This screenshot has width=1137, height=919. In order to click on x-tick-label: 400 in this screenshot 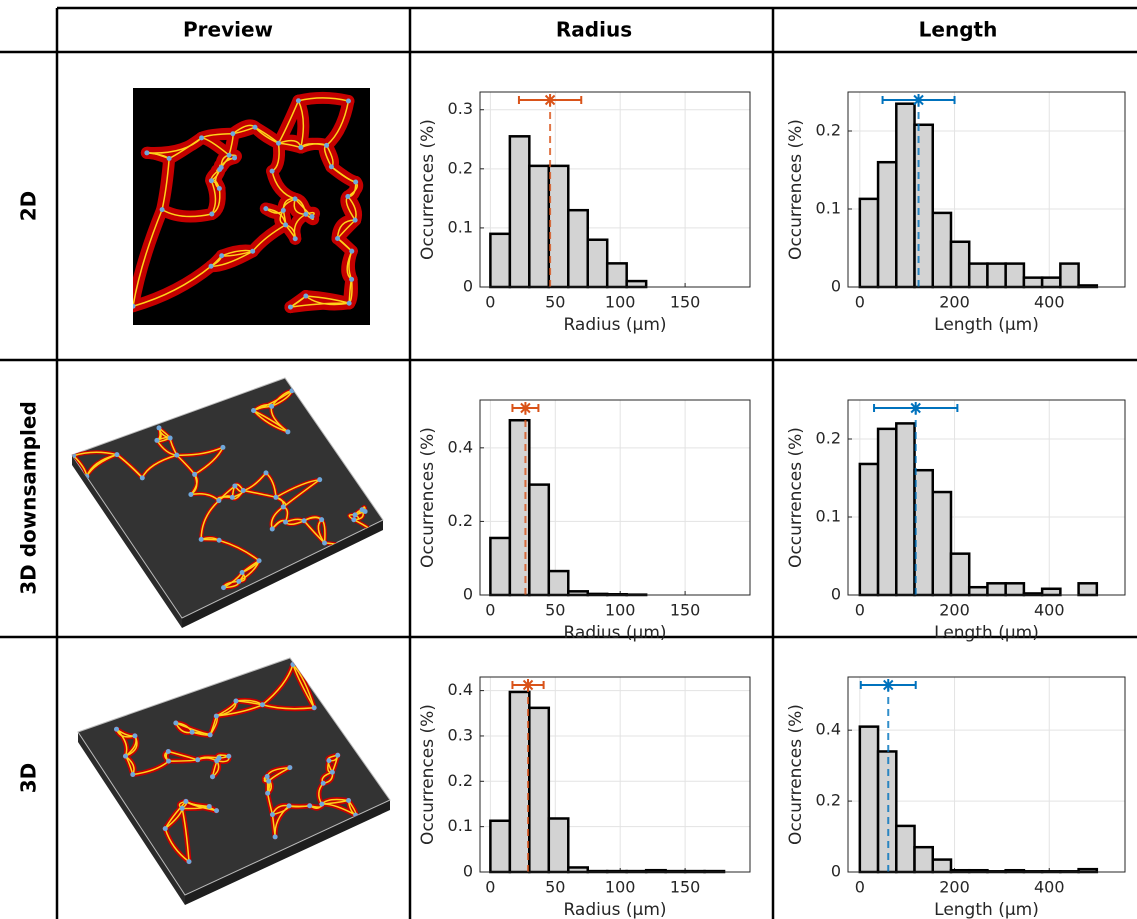, I will do `click(1049, 302)`.